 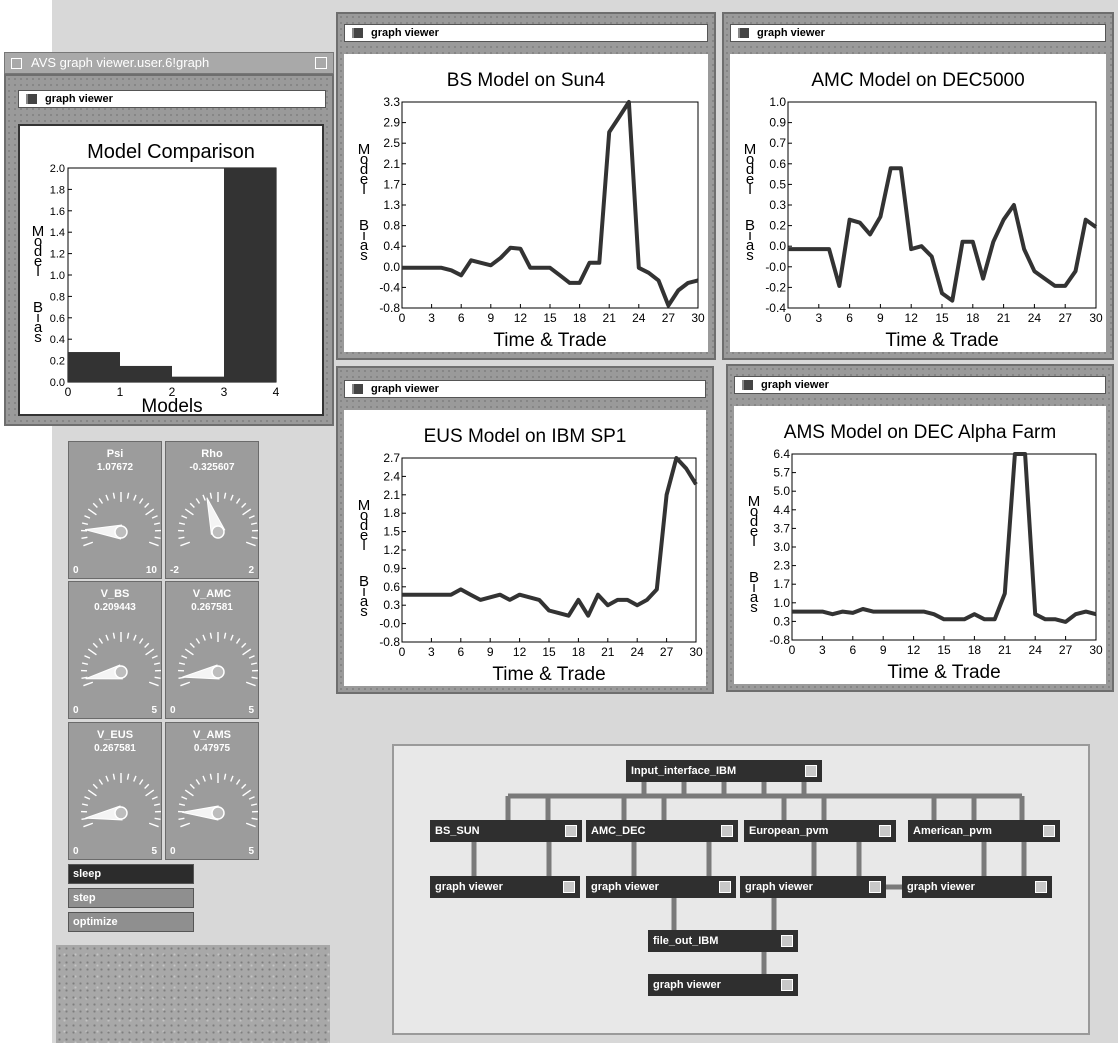 What do you see at coordinates (754, 577) in the screenshot?
I see `y-axis-label-letter: B` at bounding box center [754, 577].